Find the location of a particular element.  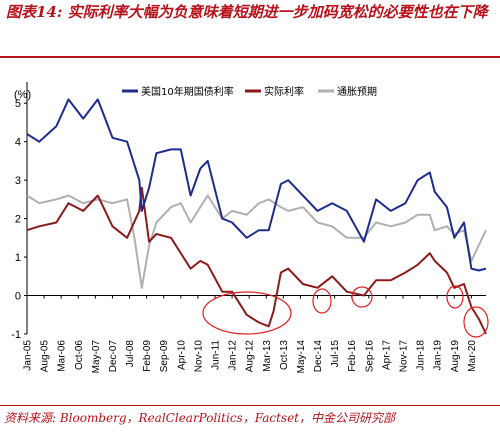

x-tick-label: Nov-10 is located at coordinates (198, 356).